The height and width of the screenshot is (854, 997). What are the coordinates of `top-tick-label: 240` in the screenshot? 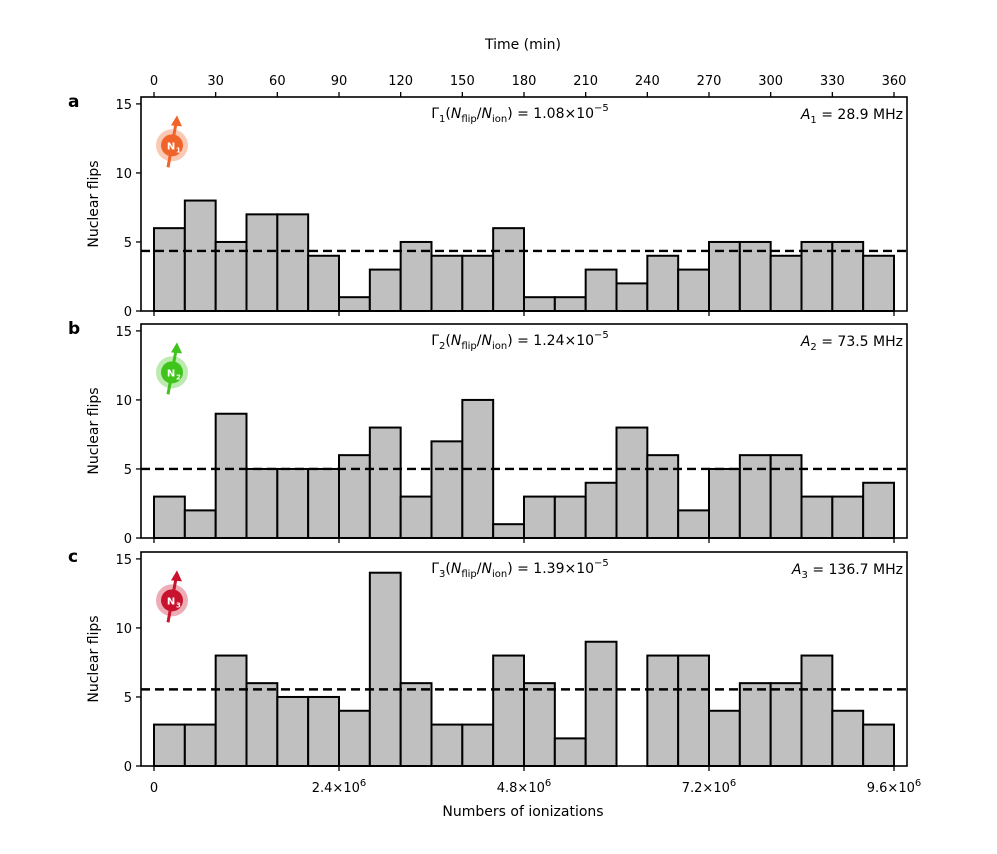 It's located at (647, 81).